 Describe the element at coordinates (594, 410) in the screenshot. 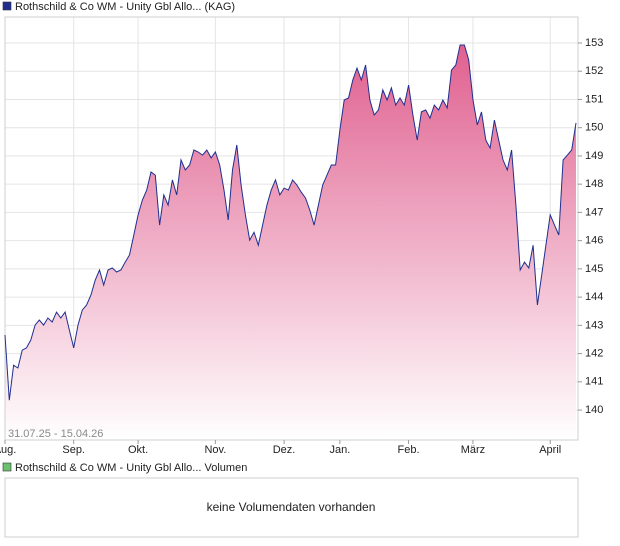

I see `y-tick-label: 140` at that location.